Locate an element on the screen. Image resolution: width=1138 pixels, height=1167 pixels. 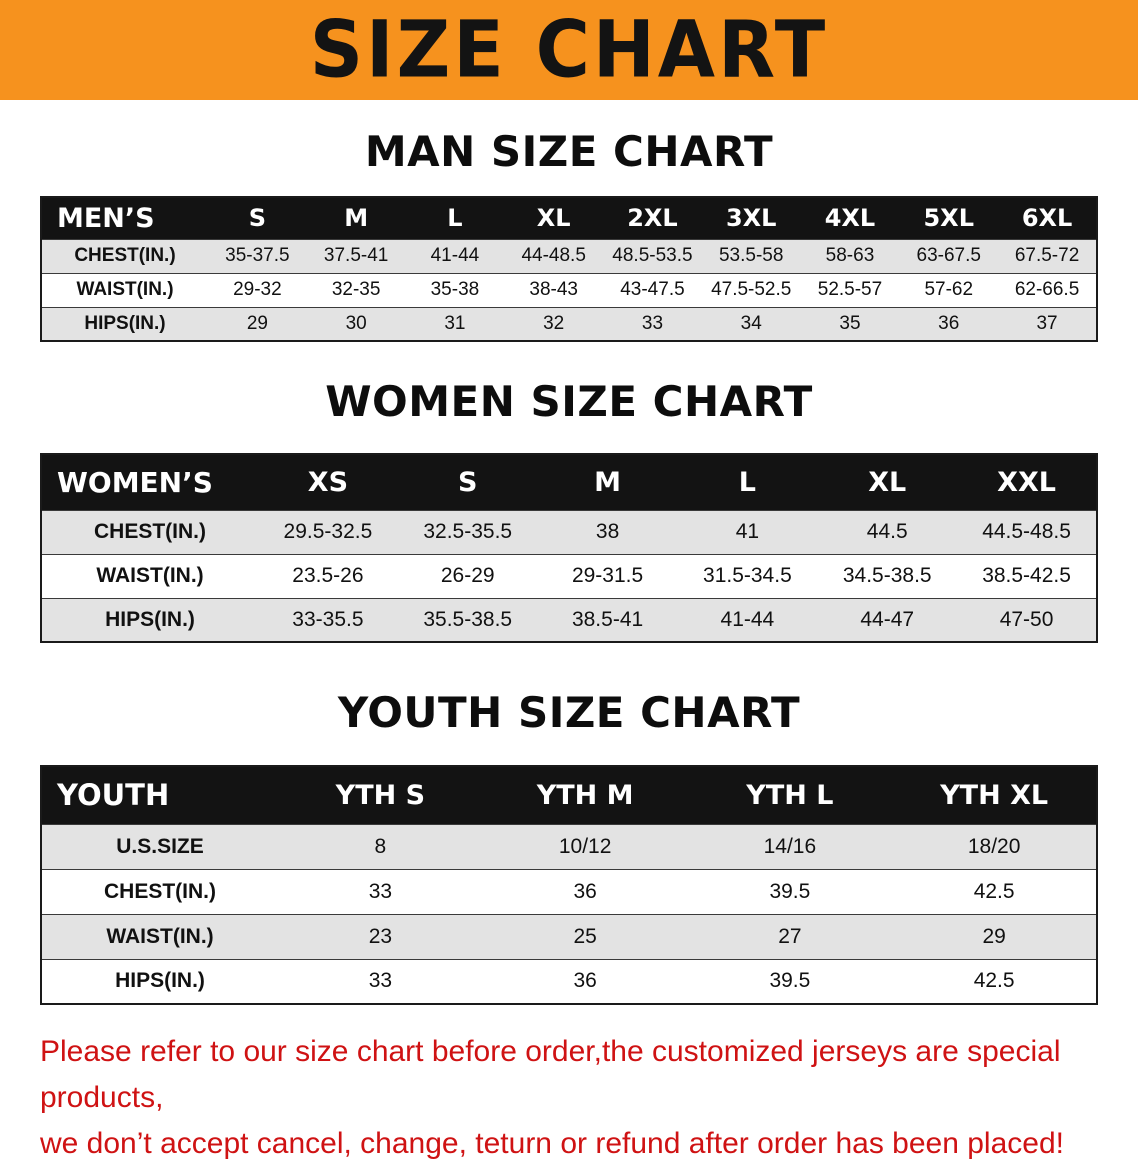
youth-header-row: YOUTH YTH S YTH M YTH L YTH XL is located at coordinates (569, 795).